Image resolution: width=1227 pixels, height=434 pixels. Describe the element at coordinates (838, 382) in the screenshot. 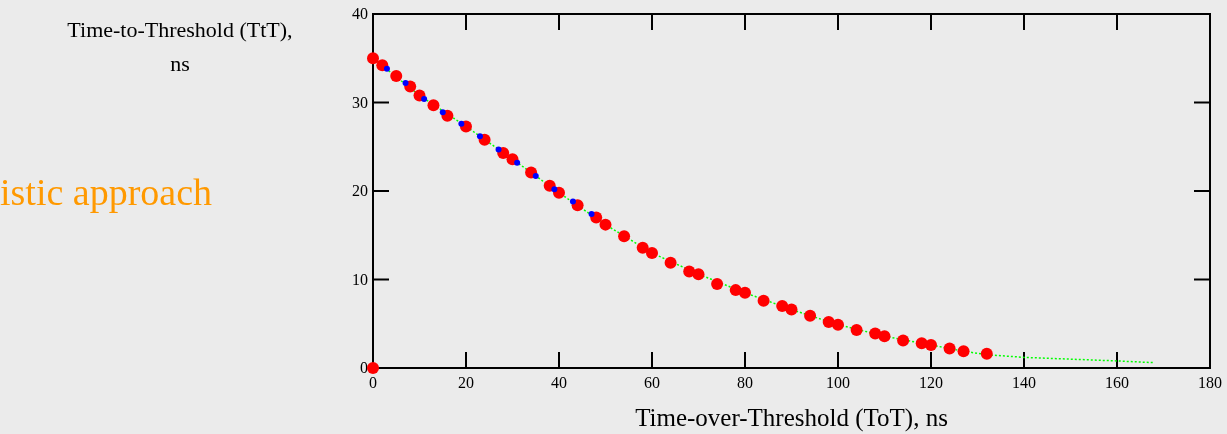

I see `x-tick-label: 100` at that location.